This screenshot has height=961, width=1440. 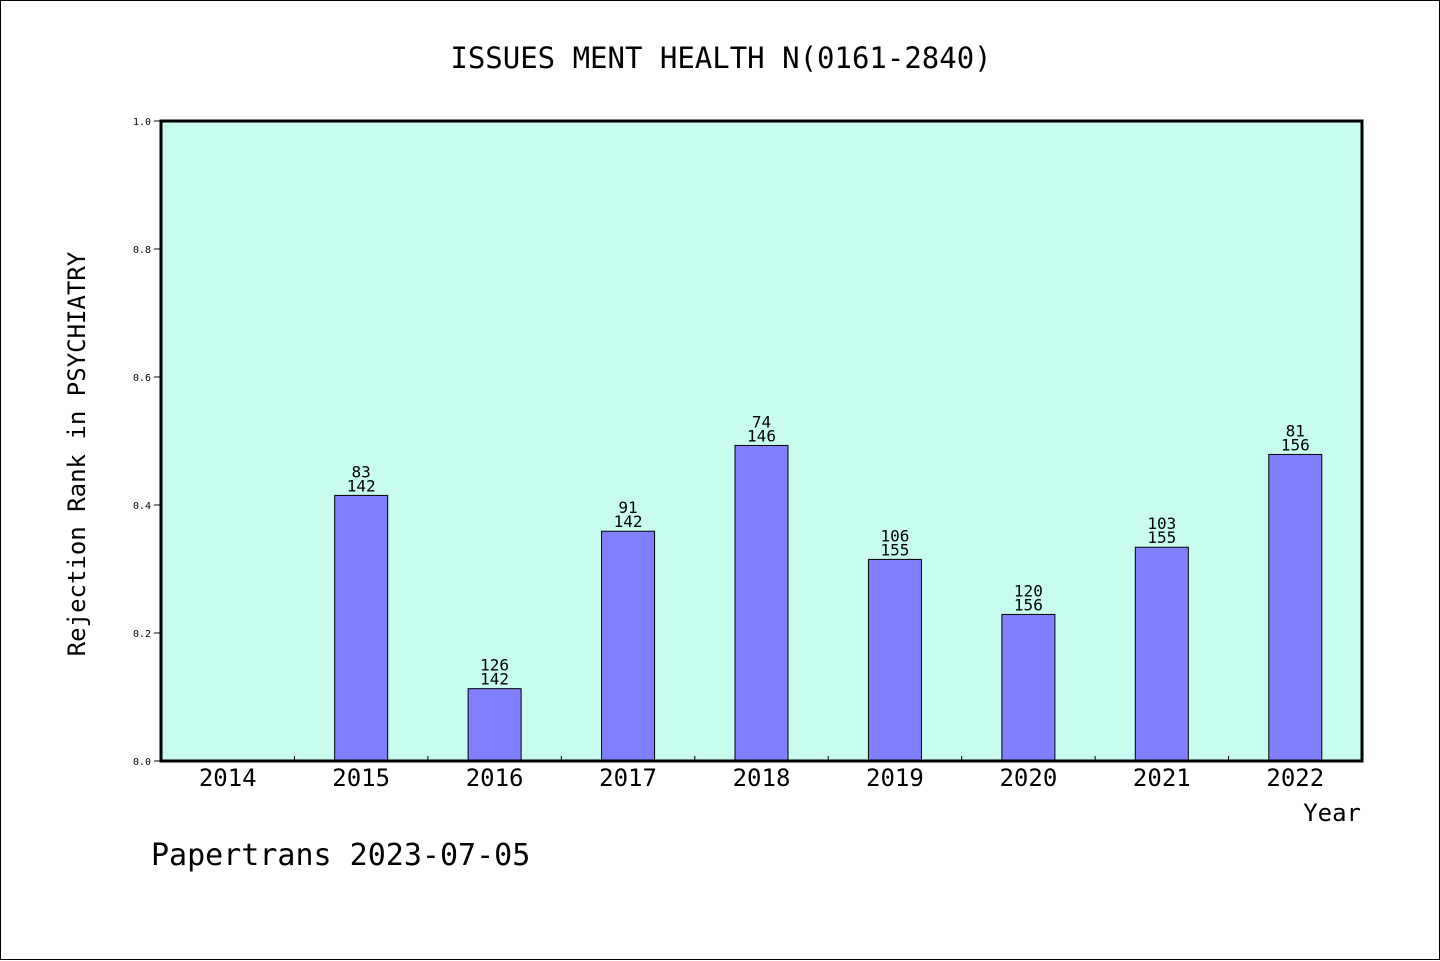 What do you see at coordinates (628, 521) in the screenshot?
I see `data-label-bottom-2017: 142` at bounding box center [628, 521].